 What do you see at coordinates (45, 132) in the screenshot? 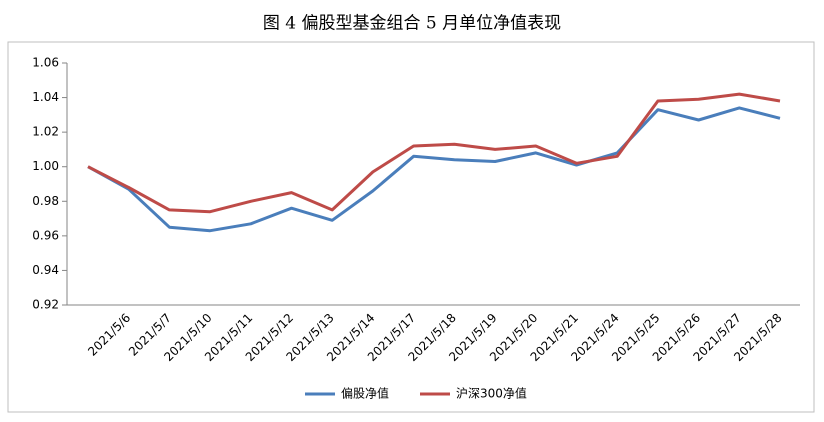
I see `y-tick-label: 1.02` at bounding box center [45, 132].